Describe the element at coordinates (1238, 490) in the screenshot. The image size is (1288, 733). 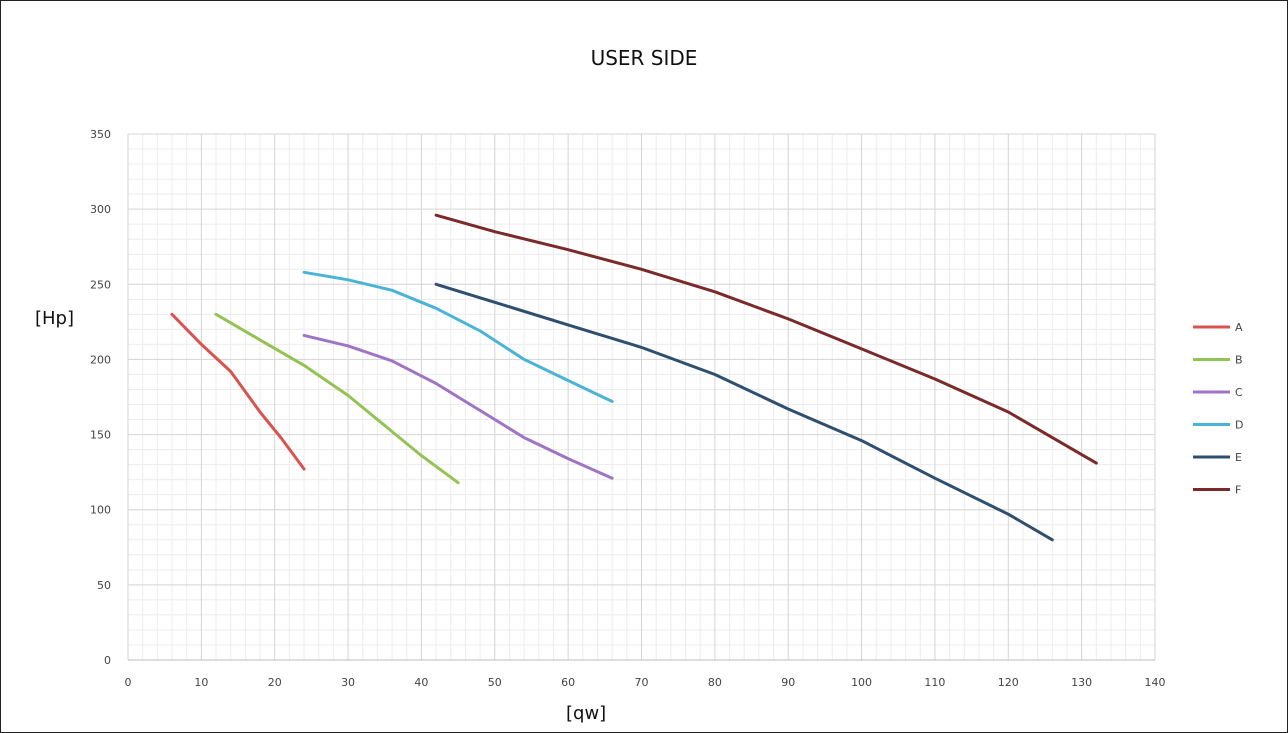
I see `legend-label-f: F` at that location.